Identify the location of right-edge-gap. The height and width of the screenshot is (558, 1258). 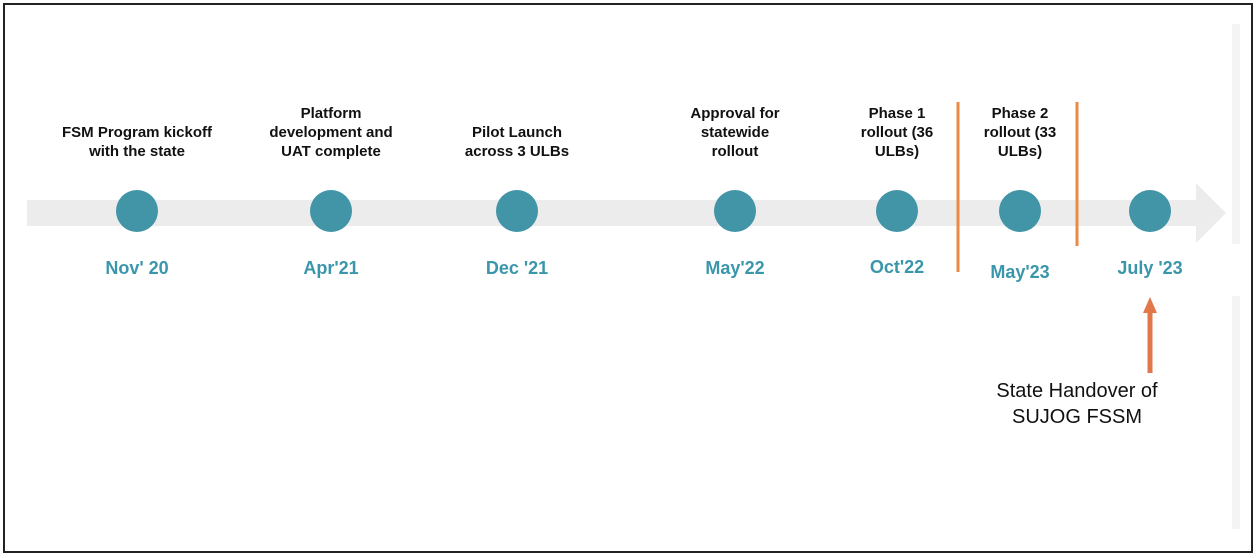
(1233, 270).